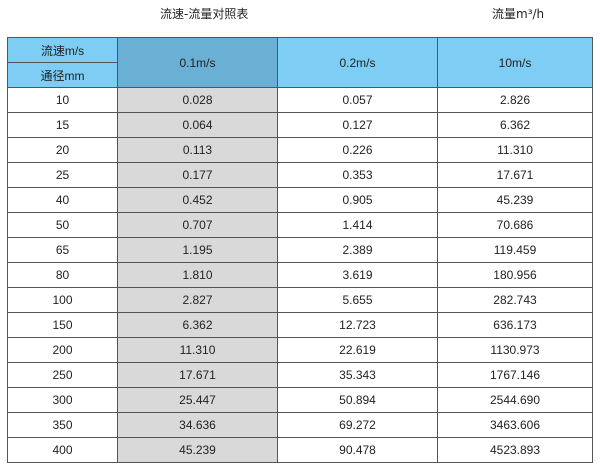 The image size is (600, 466). Describe the element at coordinates (197, 425) in the screenshot. I see `flow-cell: 34.636` at that location.